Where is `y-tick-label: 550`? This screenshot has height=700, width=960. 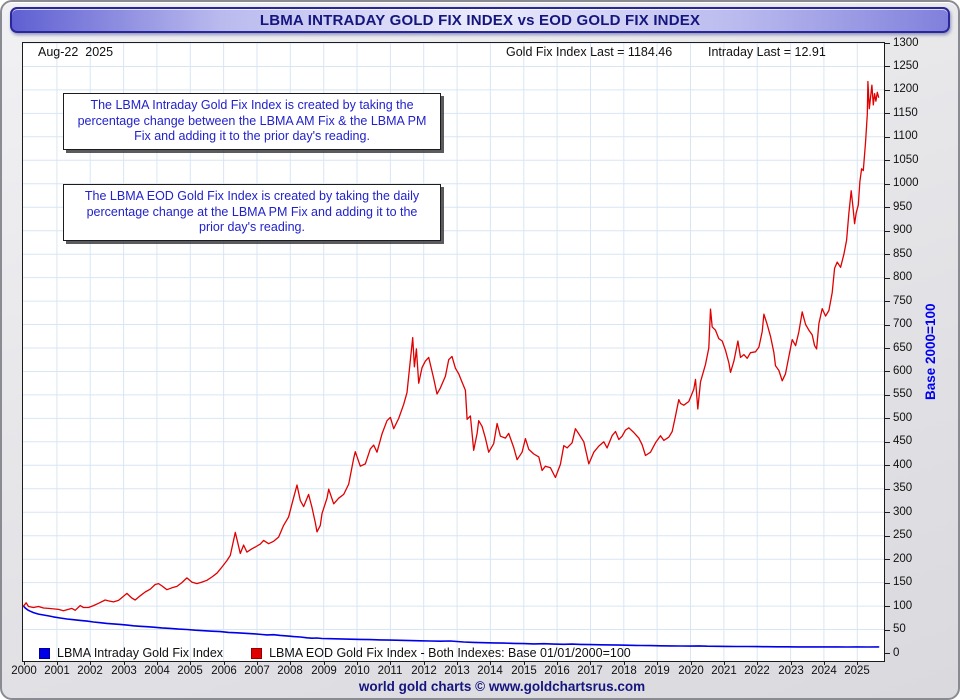
y-tick-label: 550 is located at coordinates (903, 394).